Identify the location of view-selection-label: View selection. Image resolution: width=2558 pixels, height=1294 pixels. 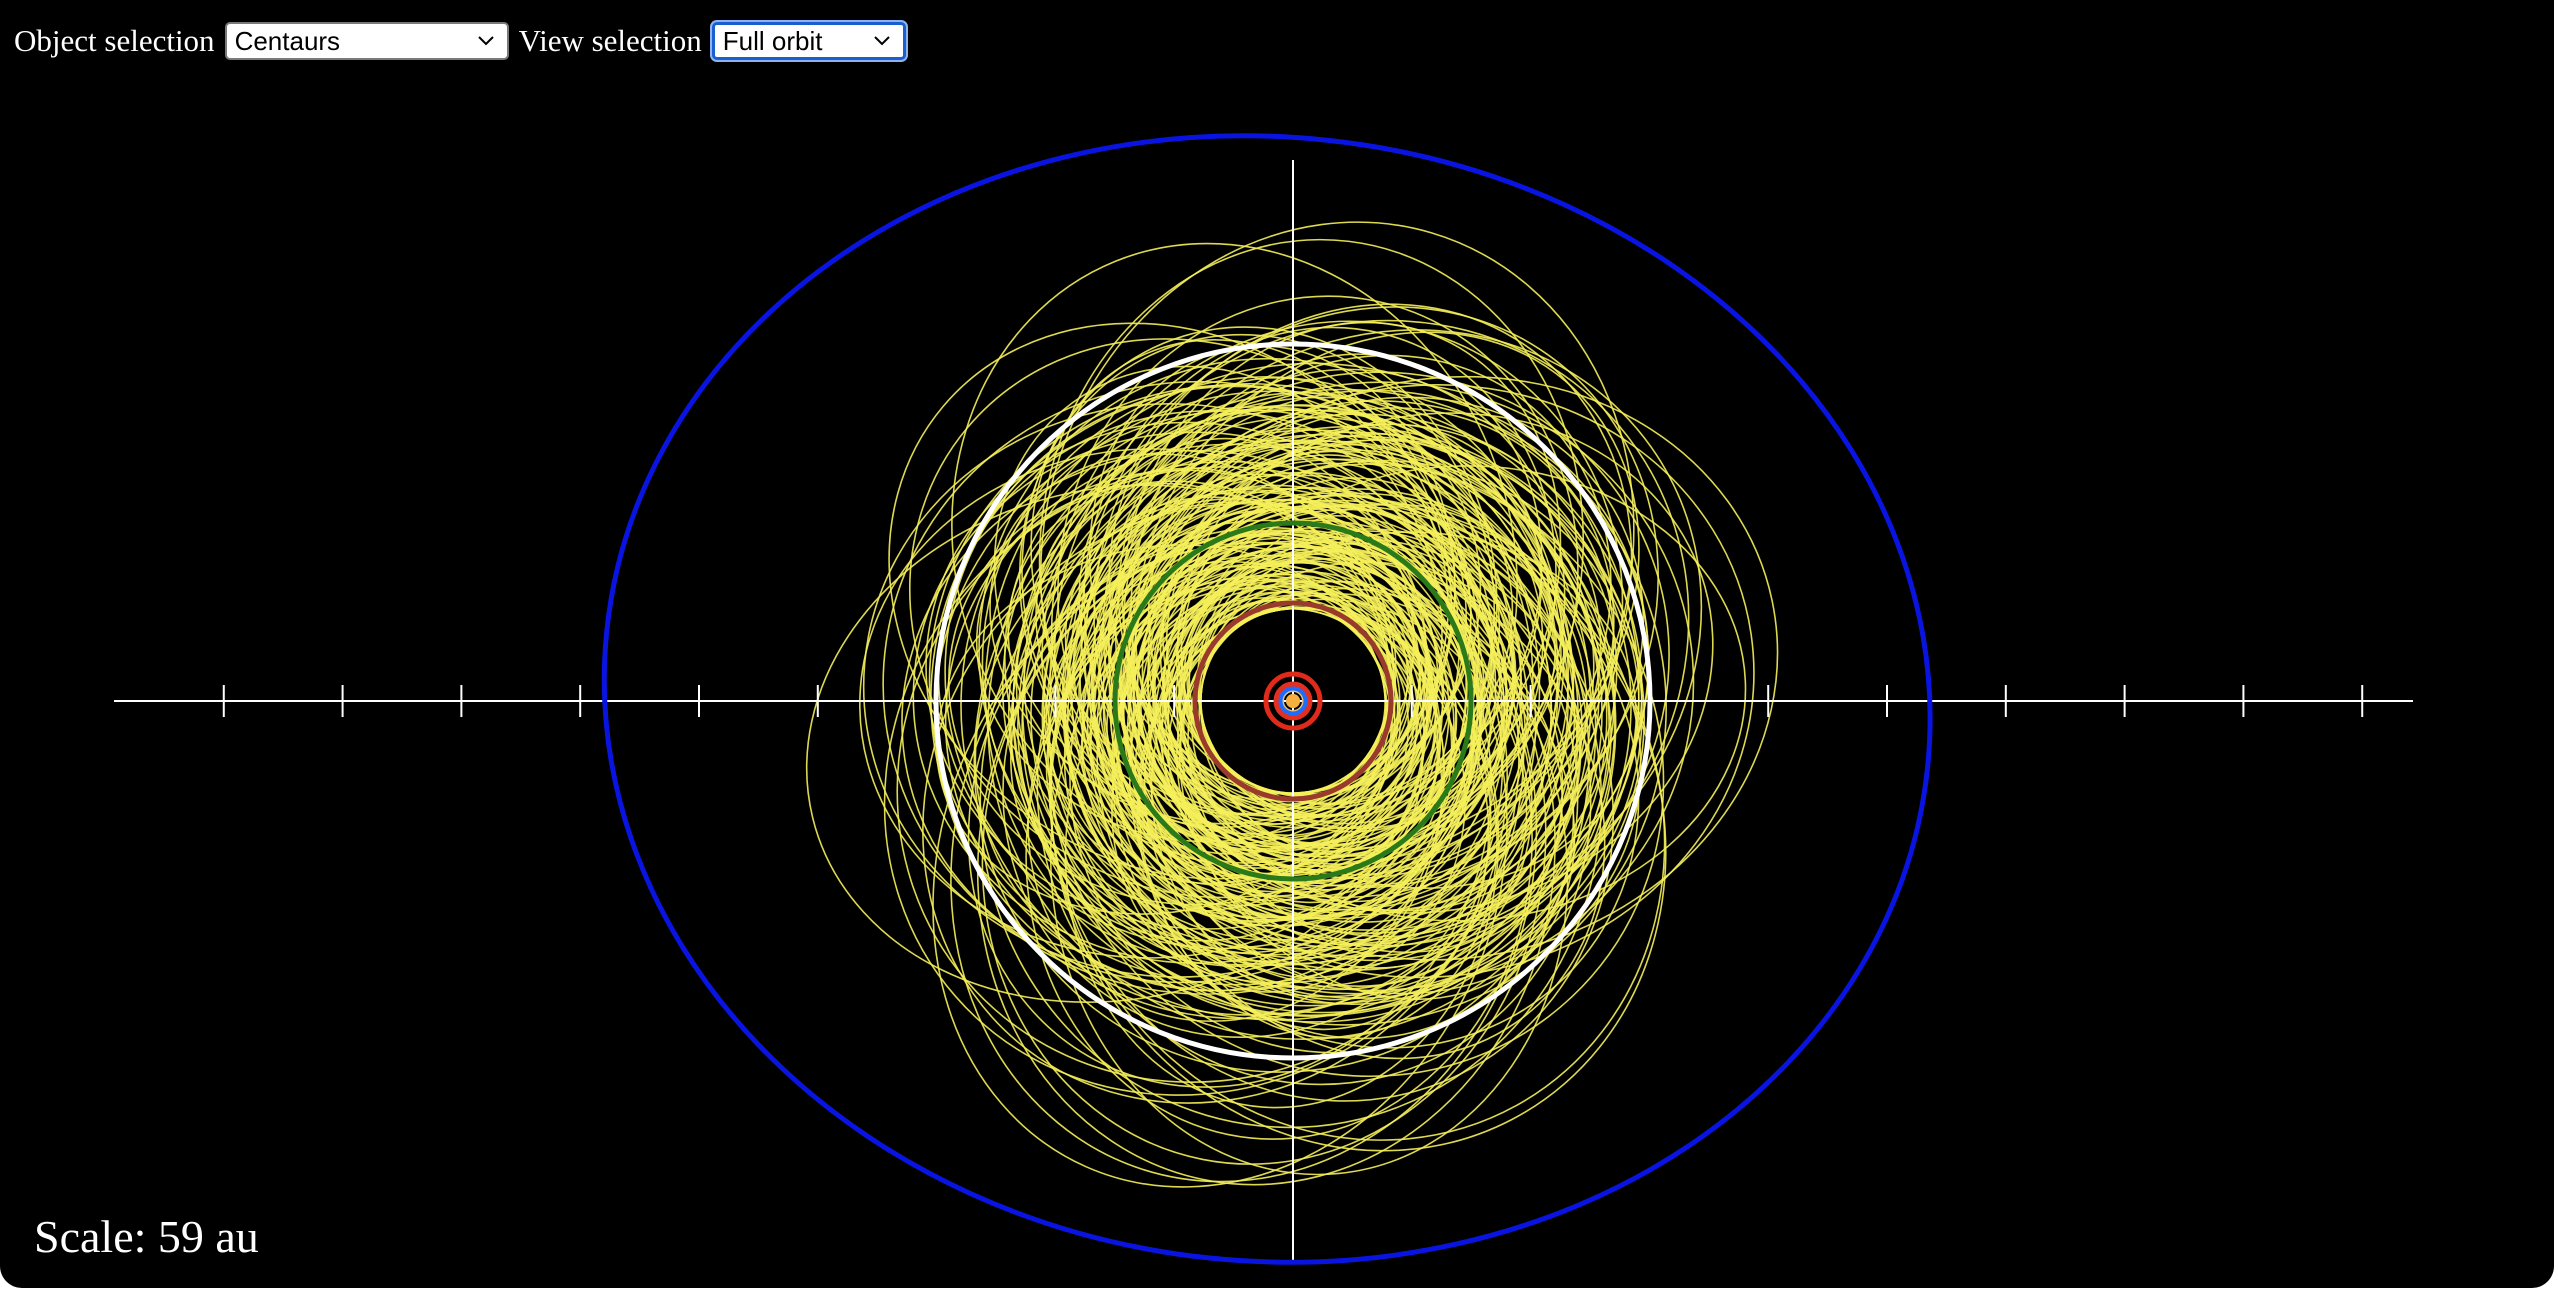
(610, 40).